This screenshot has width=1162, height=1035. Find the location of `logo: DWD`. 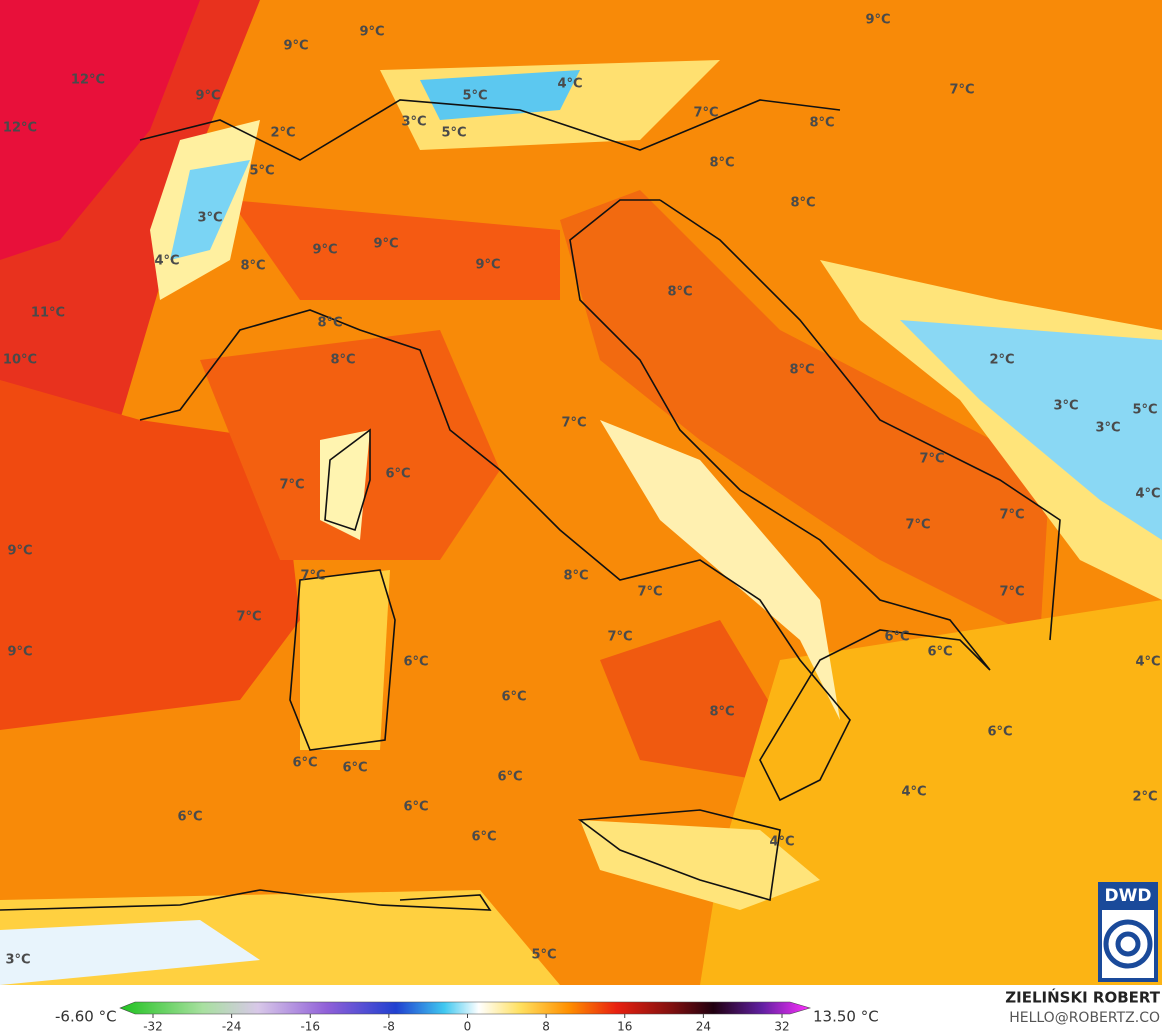

logo: DWD is located at coordinates (1128, 932).